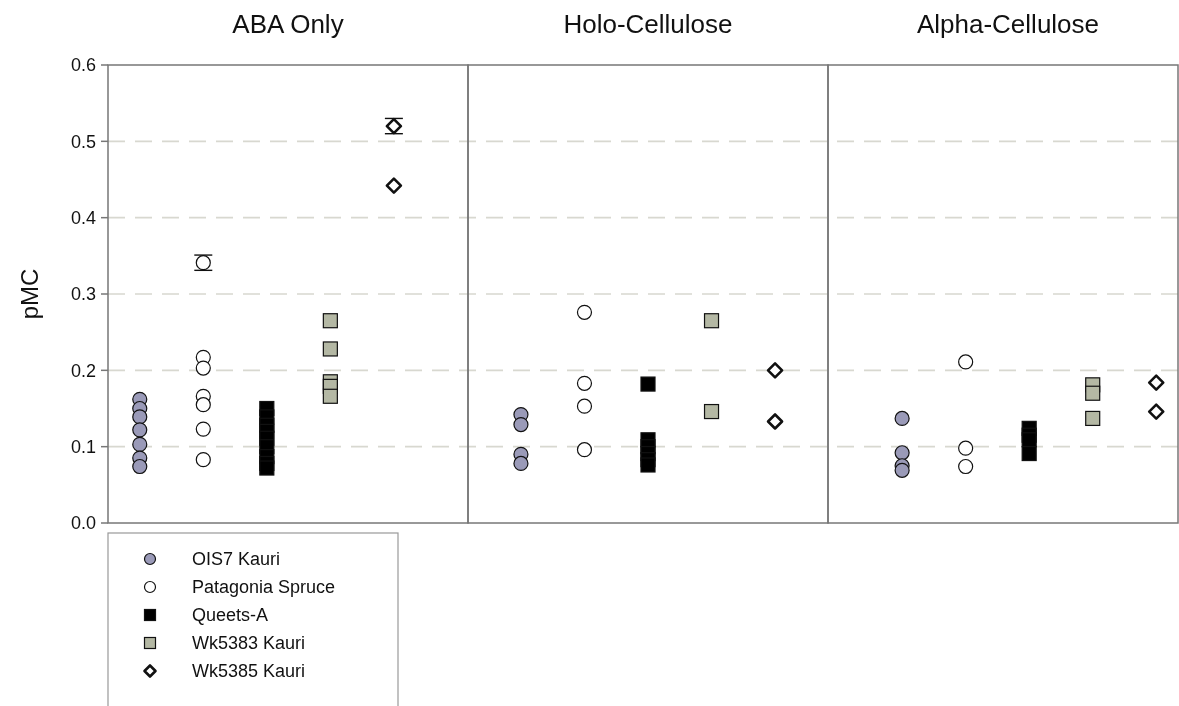  I want to click on y-axis-title: pMC, so click(29, 294).